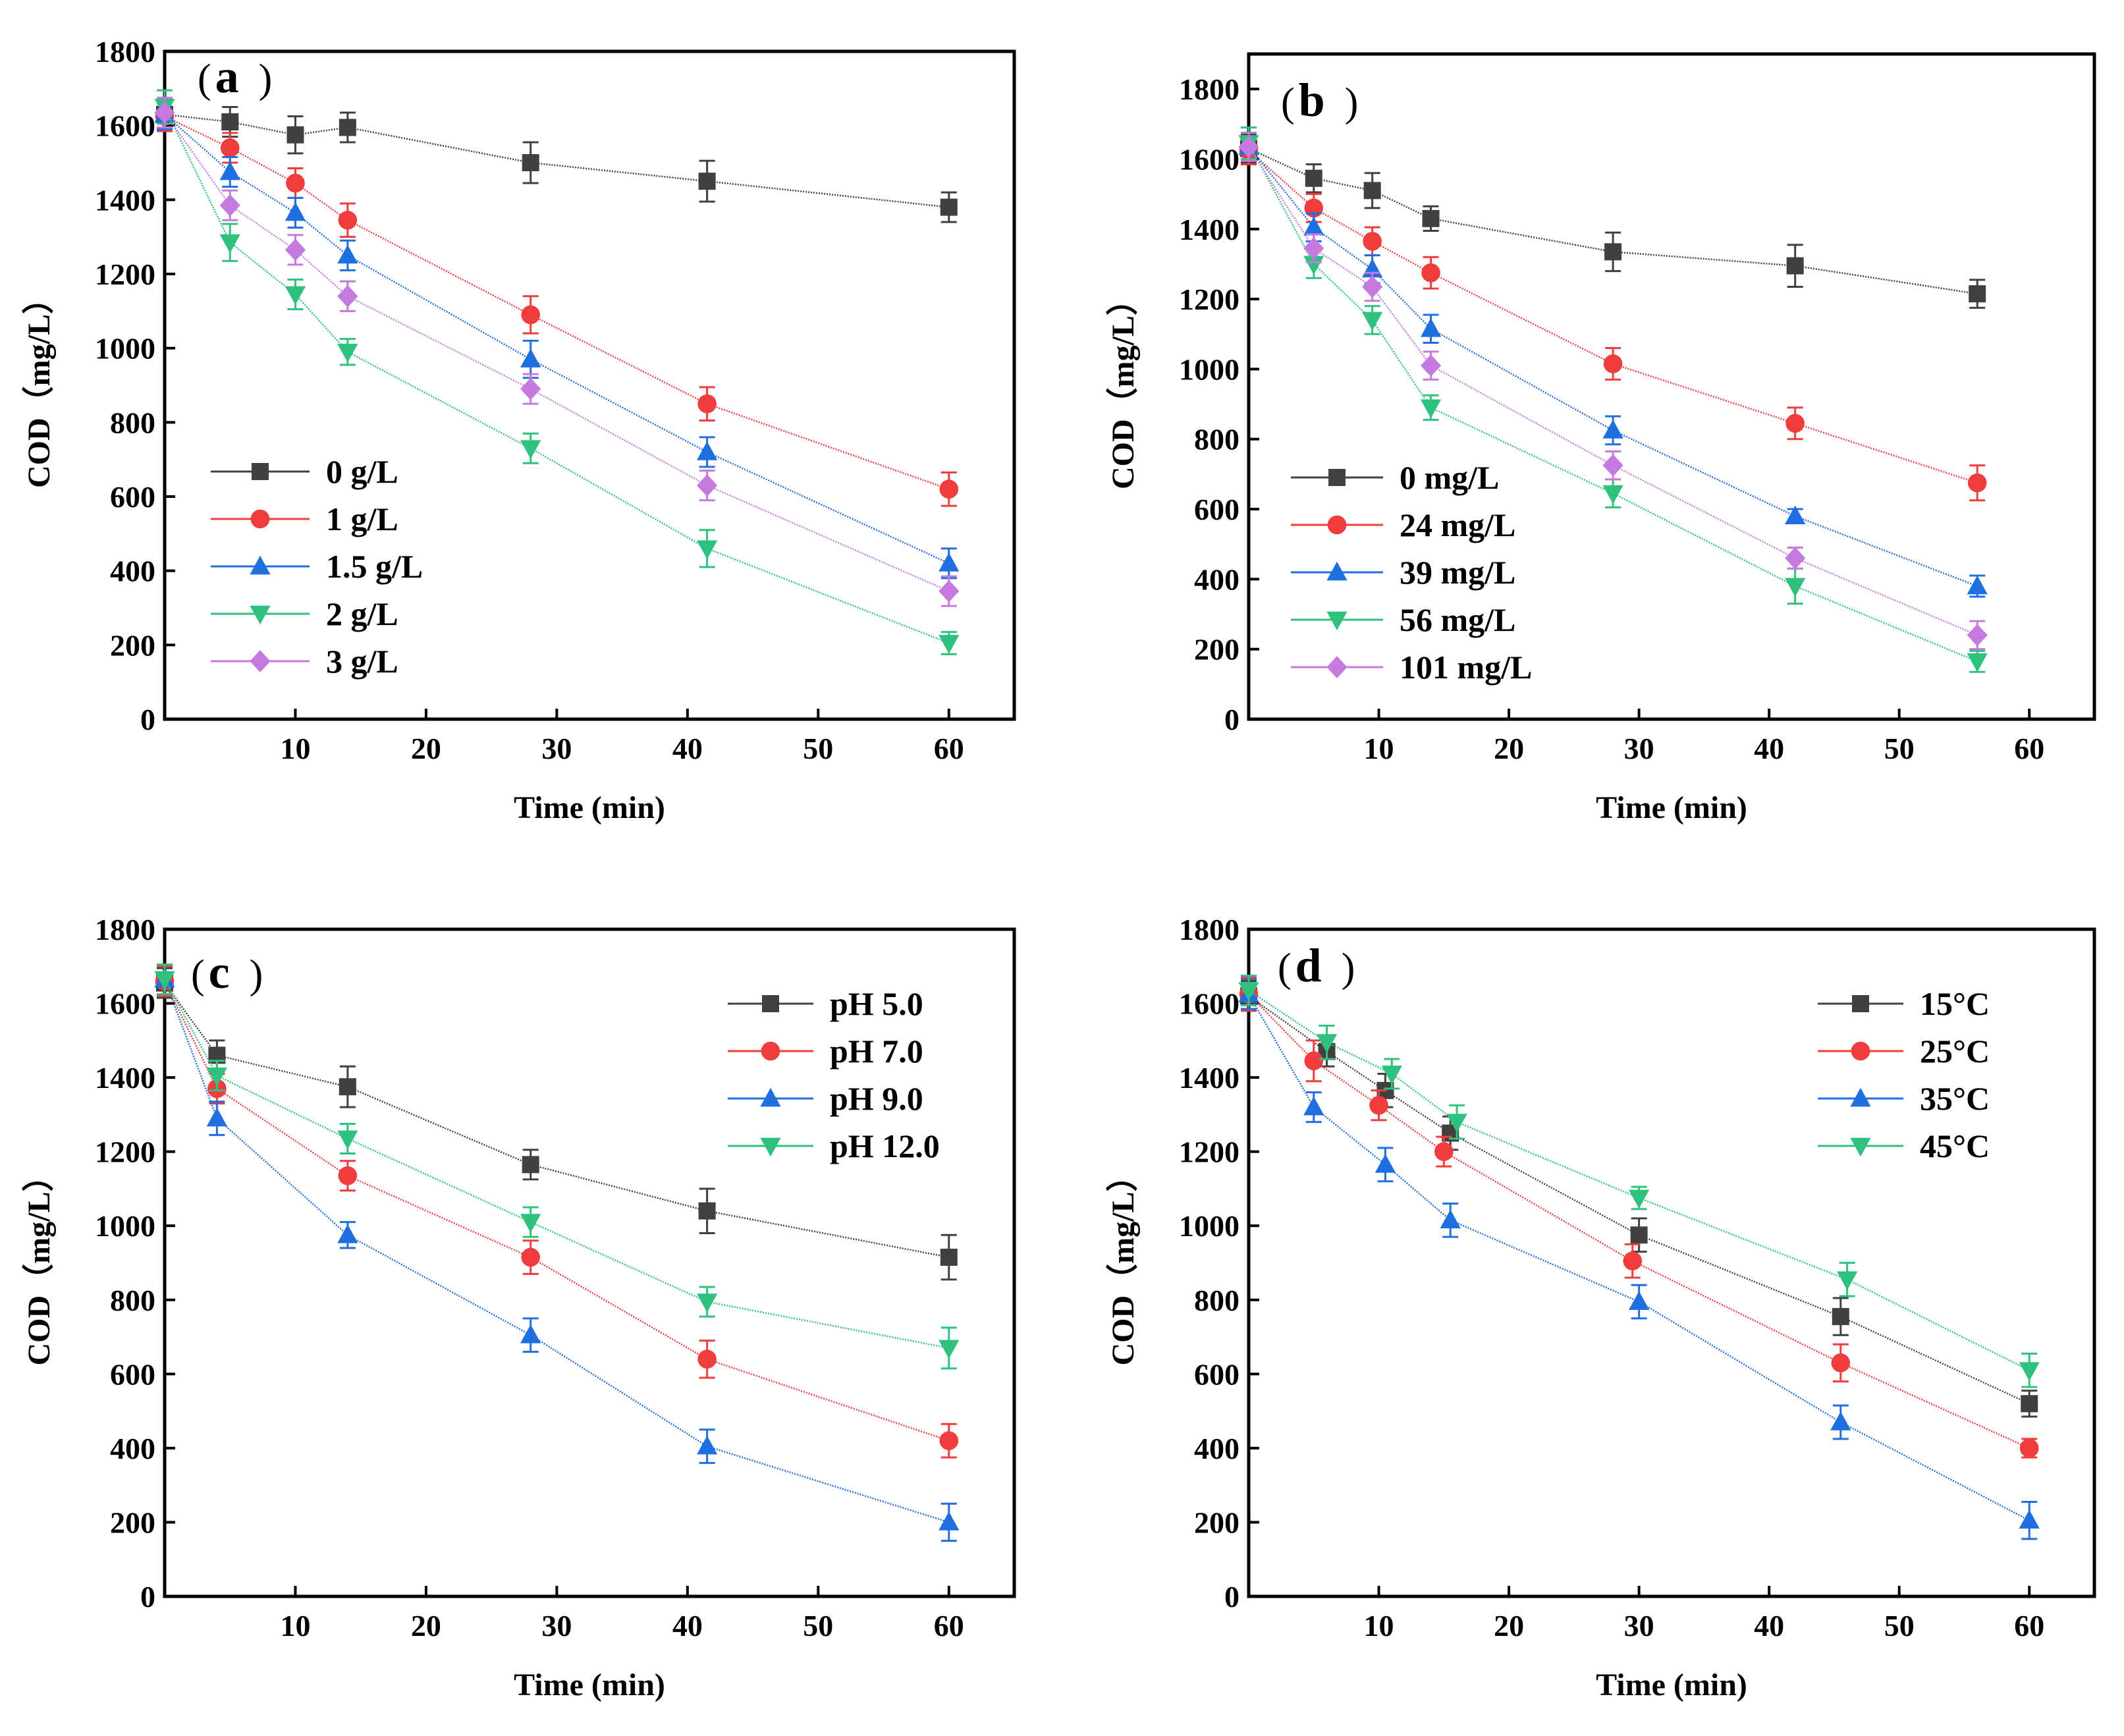  What do you see at coordinates (1209, 89) in the screenshot?
I see `panel-b-y-tick-label: 1800` at bounding box center [1209, 89].